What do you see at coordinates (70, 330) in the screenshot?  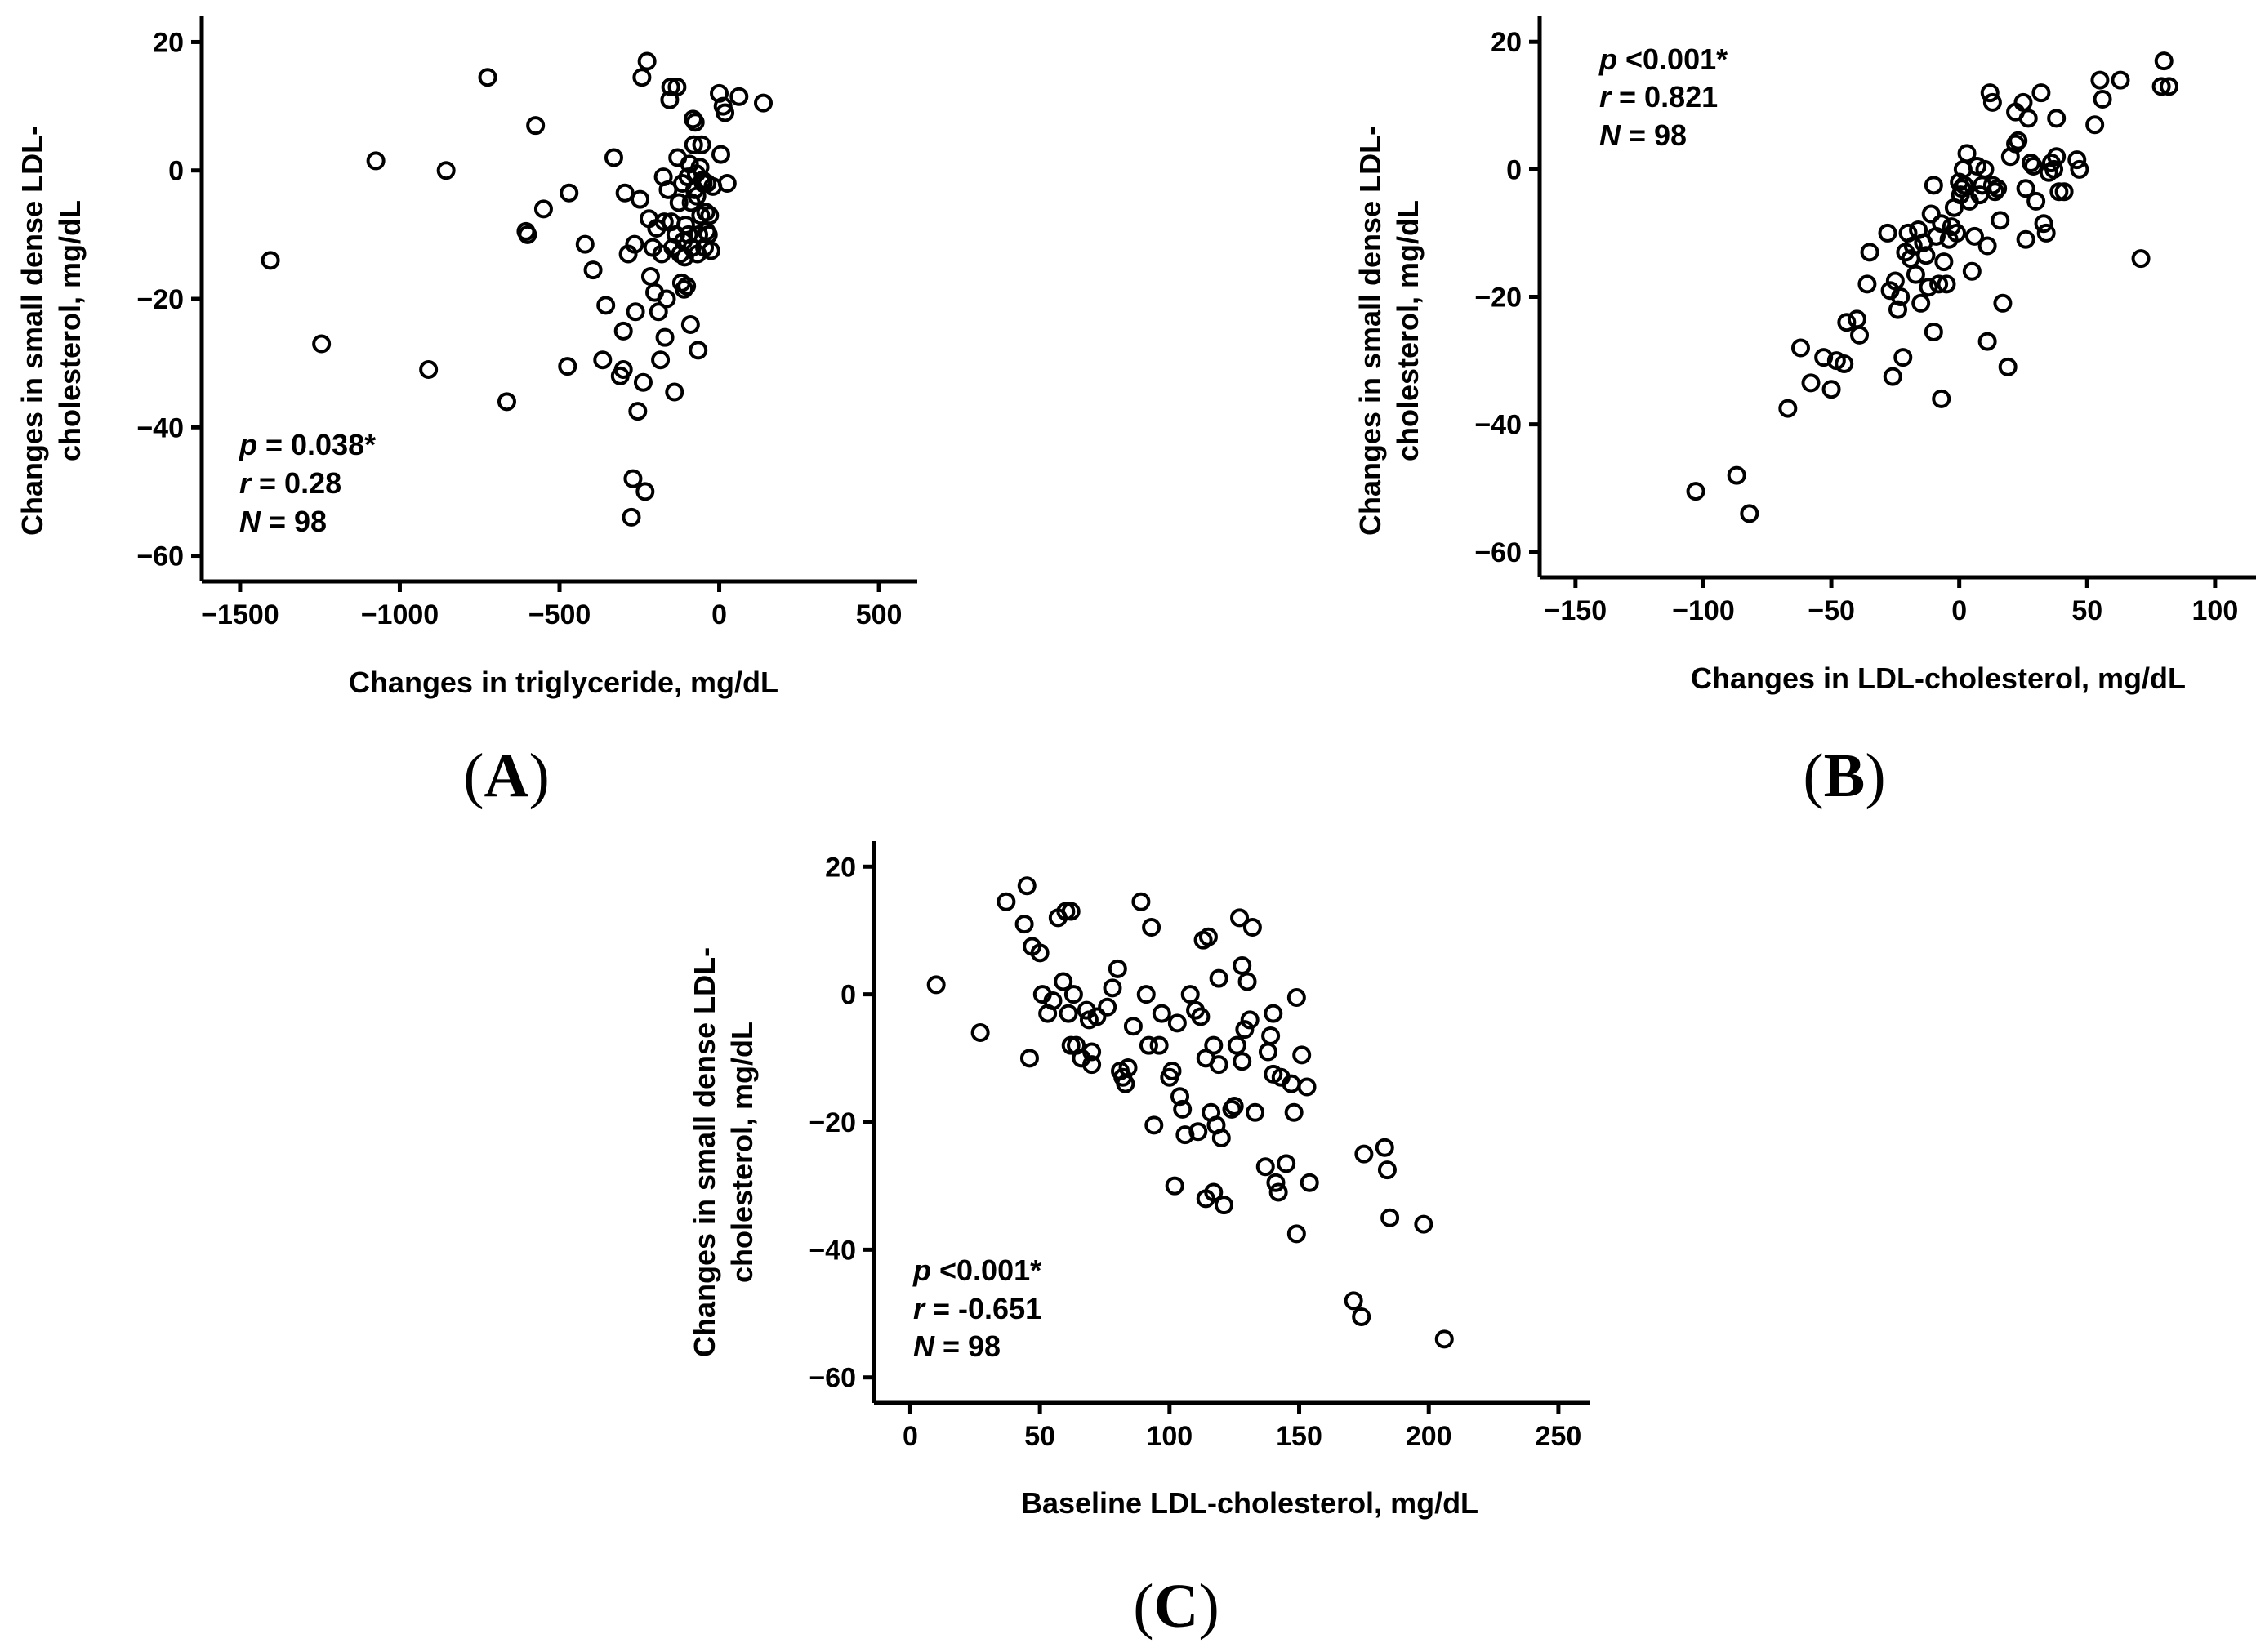 I see `panel-a-y-axis-title-line2: cholesterol, mg/dL` at bounding box center [70, 330].